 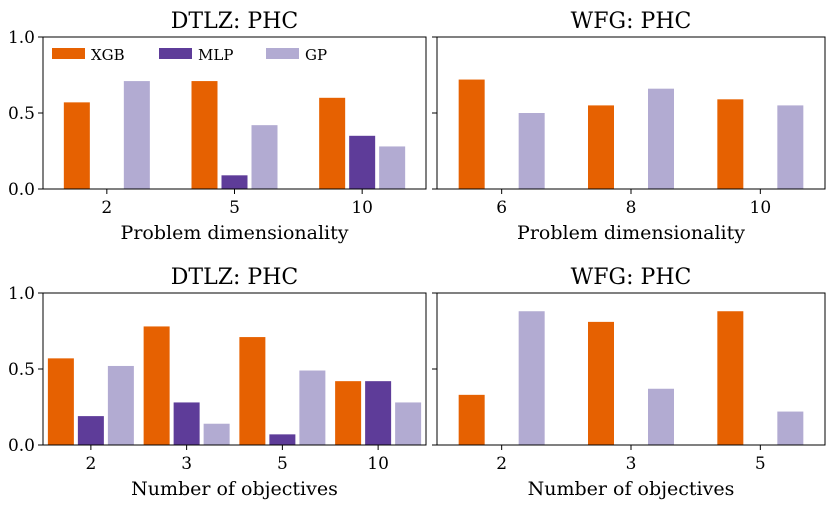 What do you see at coordinates (68, 53) in the screenshot?
I see `legend-swatch-xgb` at bounding box center [68, 53].